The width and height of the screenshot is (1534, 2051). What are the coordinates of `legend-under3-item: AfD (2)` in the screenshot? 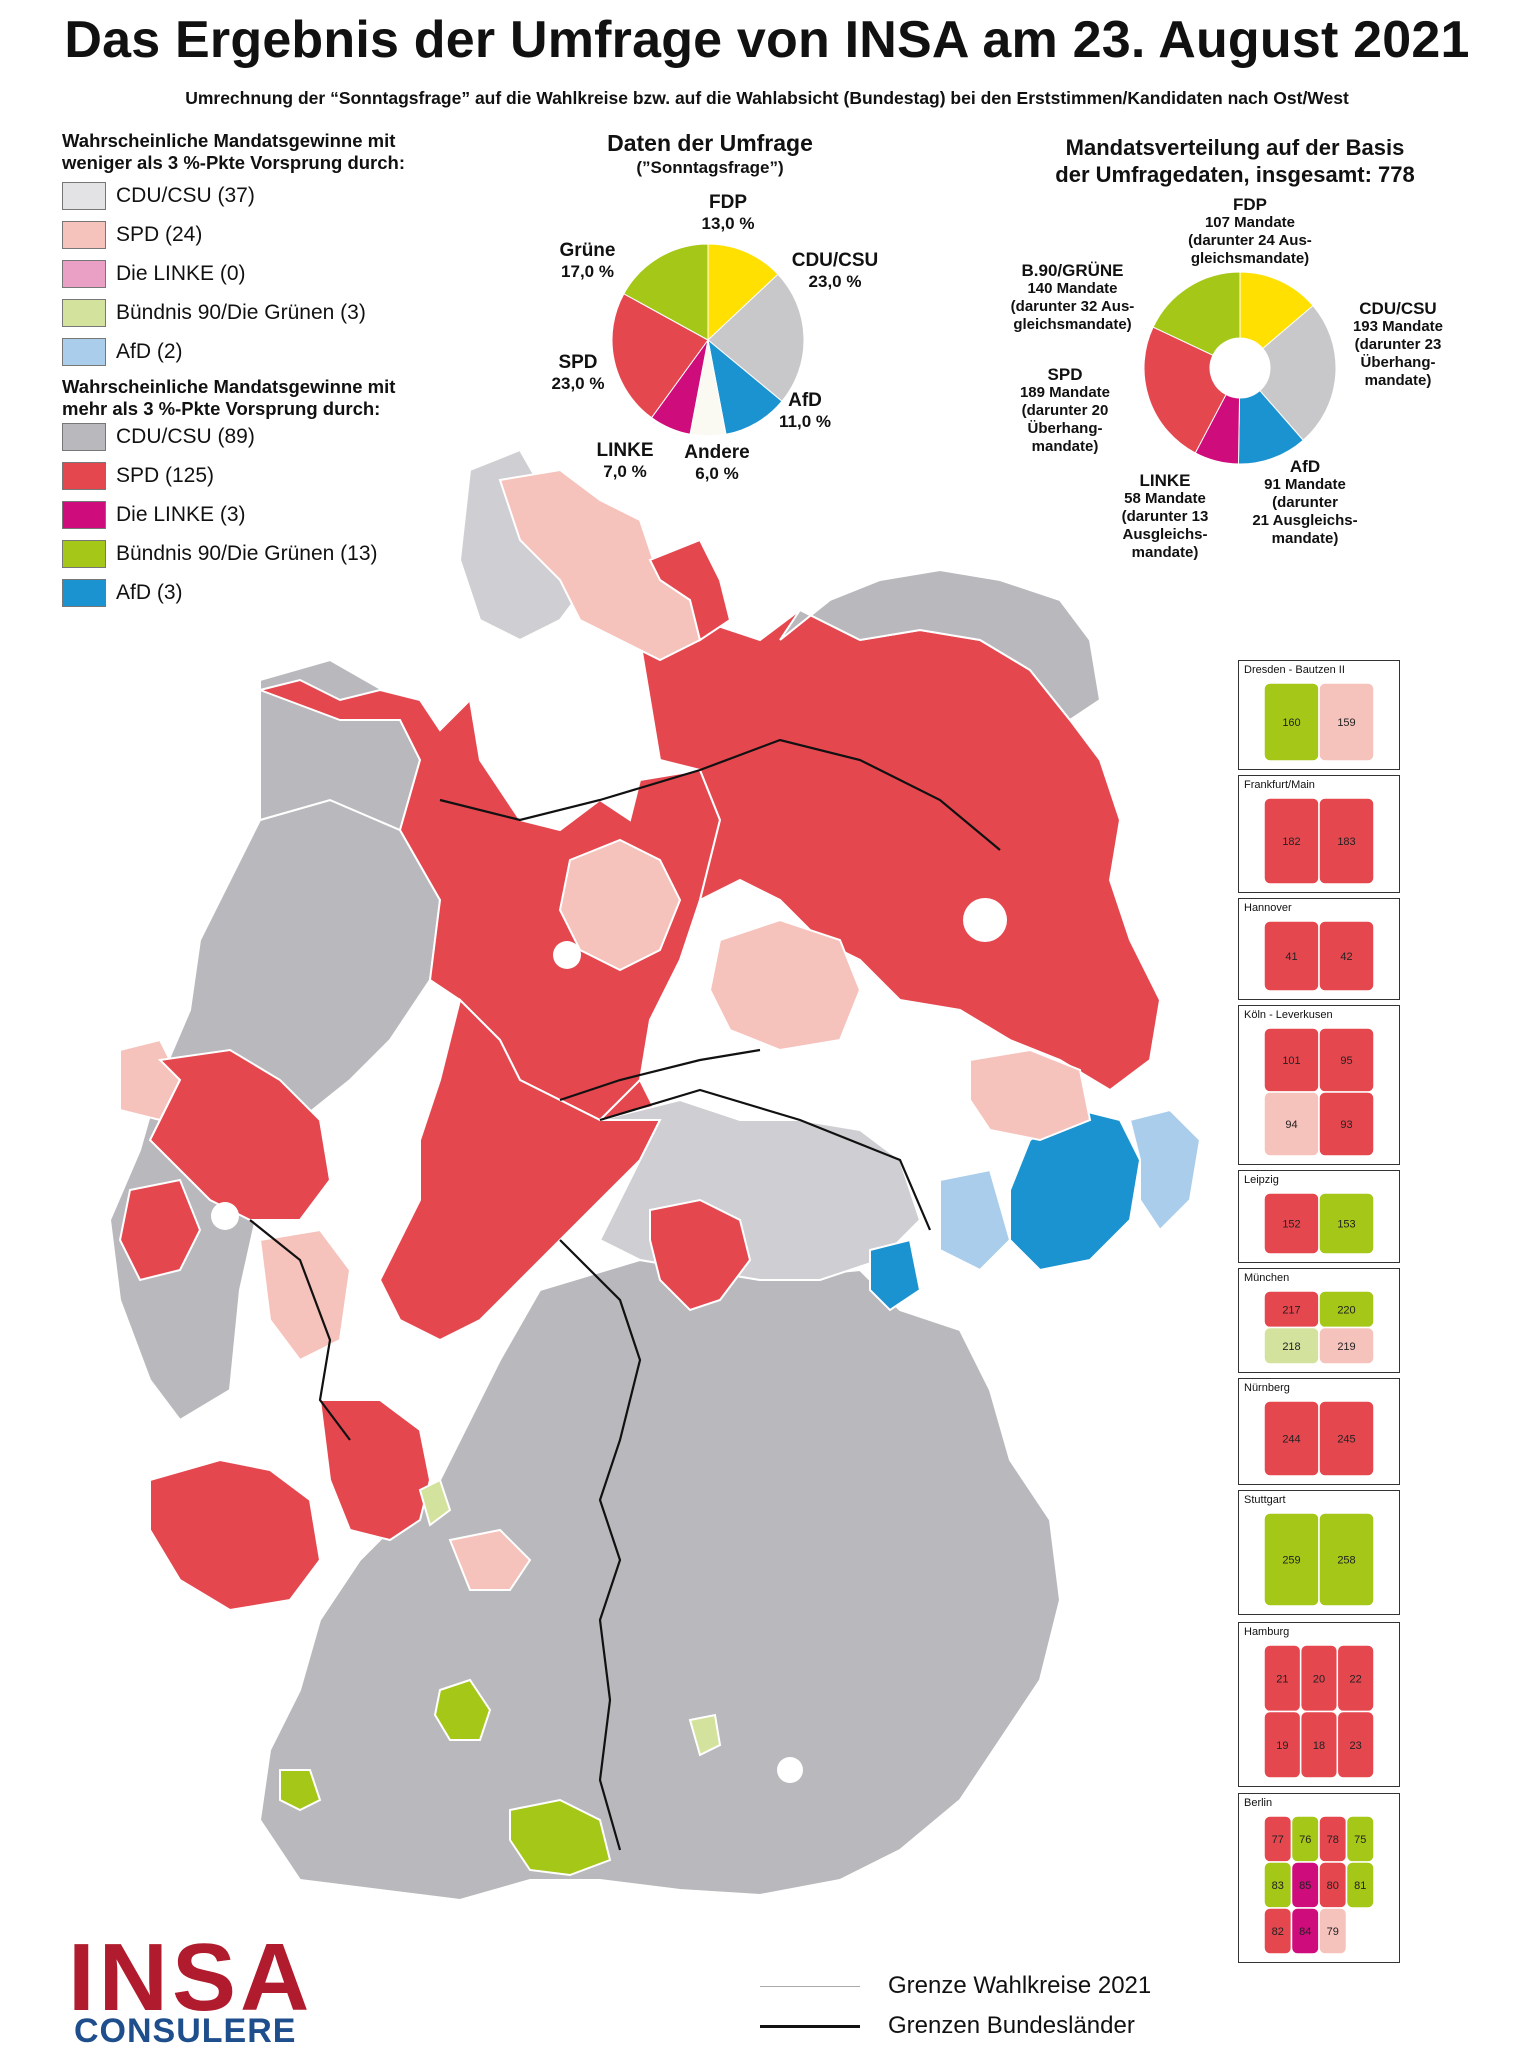 It's located at (122, 352).